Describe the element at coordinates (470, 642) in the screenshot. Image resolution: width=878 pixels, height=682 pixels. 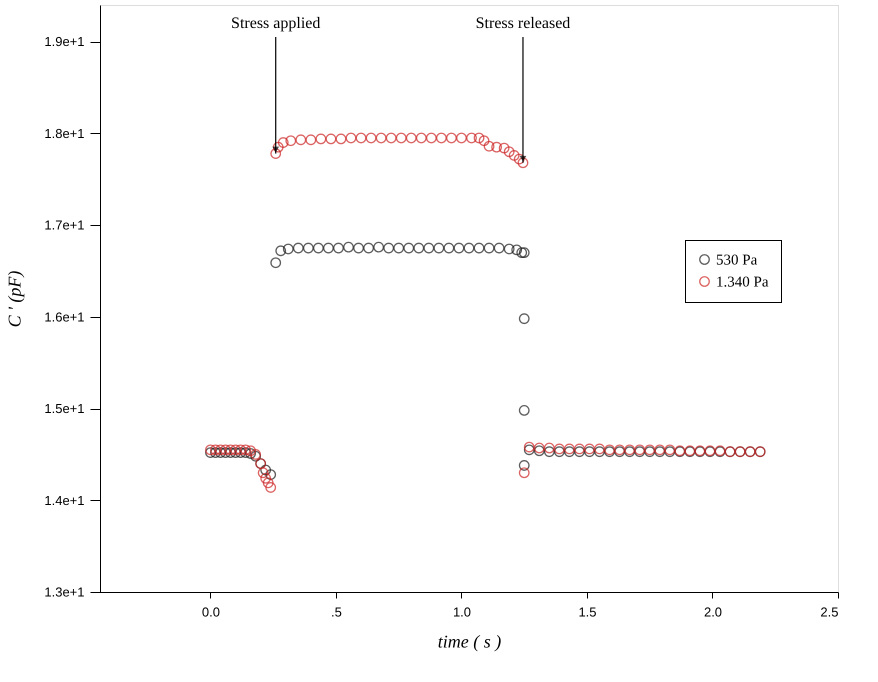
I see `x-axis-title: time ( s )` at that location.